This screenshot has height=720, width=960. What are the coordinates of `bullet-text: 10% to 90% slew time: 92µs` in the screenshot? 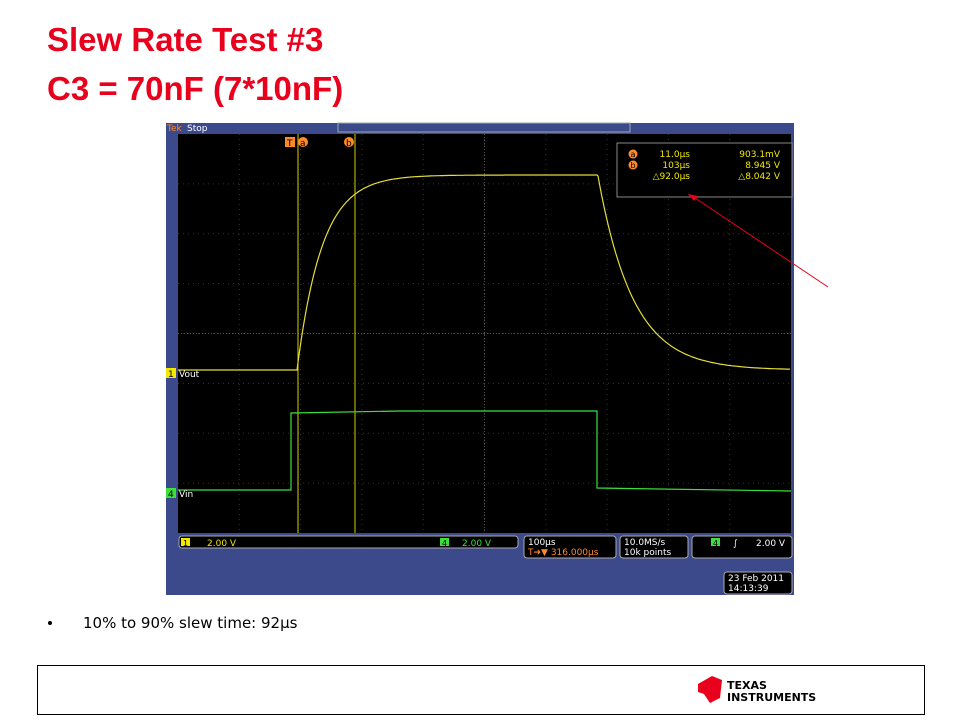 It's located at (190, 623).